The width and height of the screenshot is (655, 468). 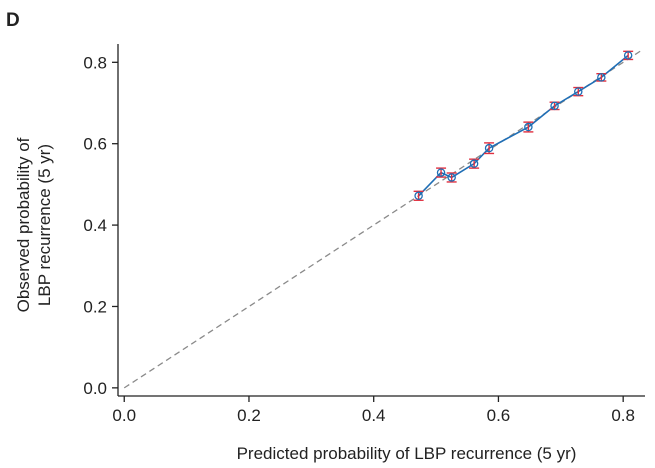 I want to click on y-axis-label-line2: LBP recurrence (5 yr), so click(x=44, y=225).